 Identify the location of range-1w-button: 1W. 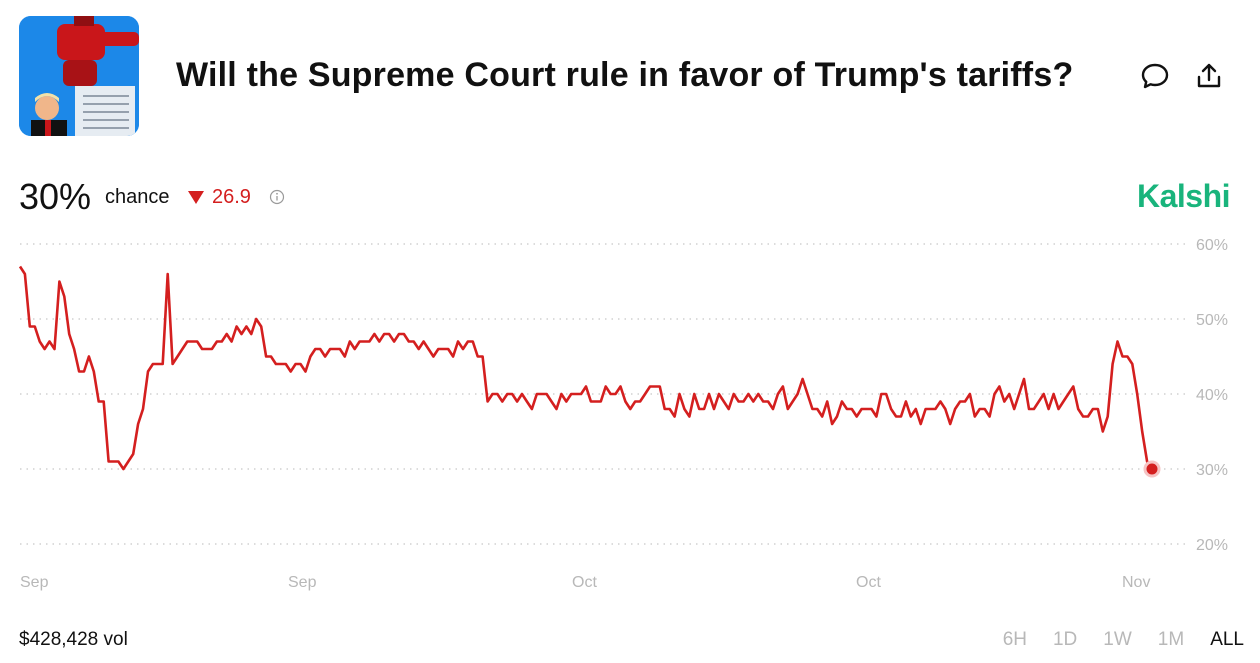
(1117, 639).